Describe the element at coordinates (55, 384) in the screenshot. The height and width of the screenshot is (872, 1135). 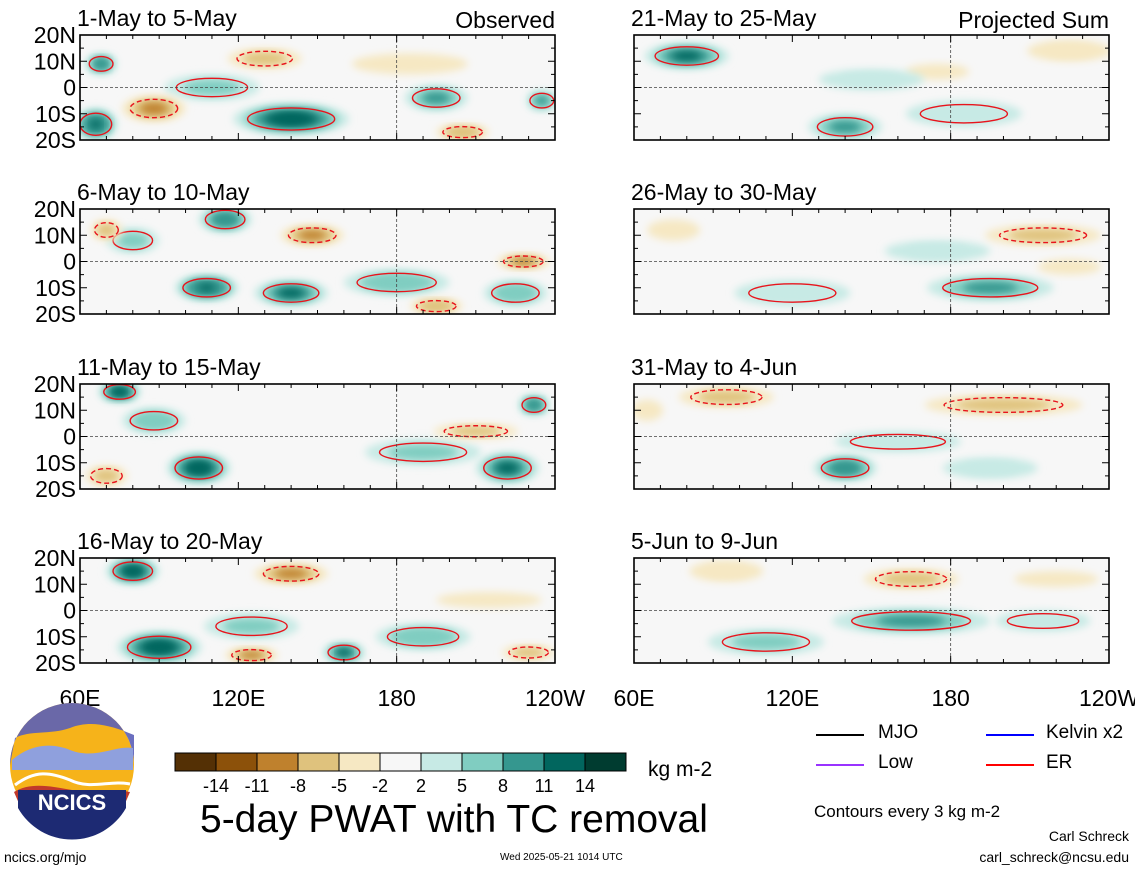
I see `y-tick-label: 20N` at that location.